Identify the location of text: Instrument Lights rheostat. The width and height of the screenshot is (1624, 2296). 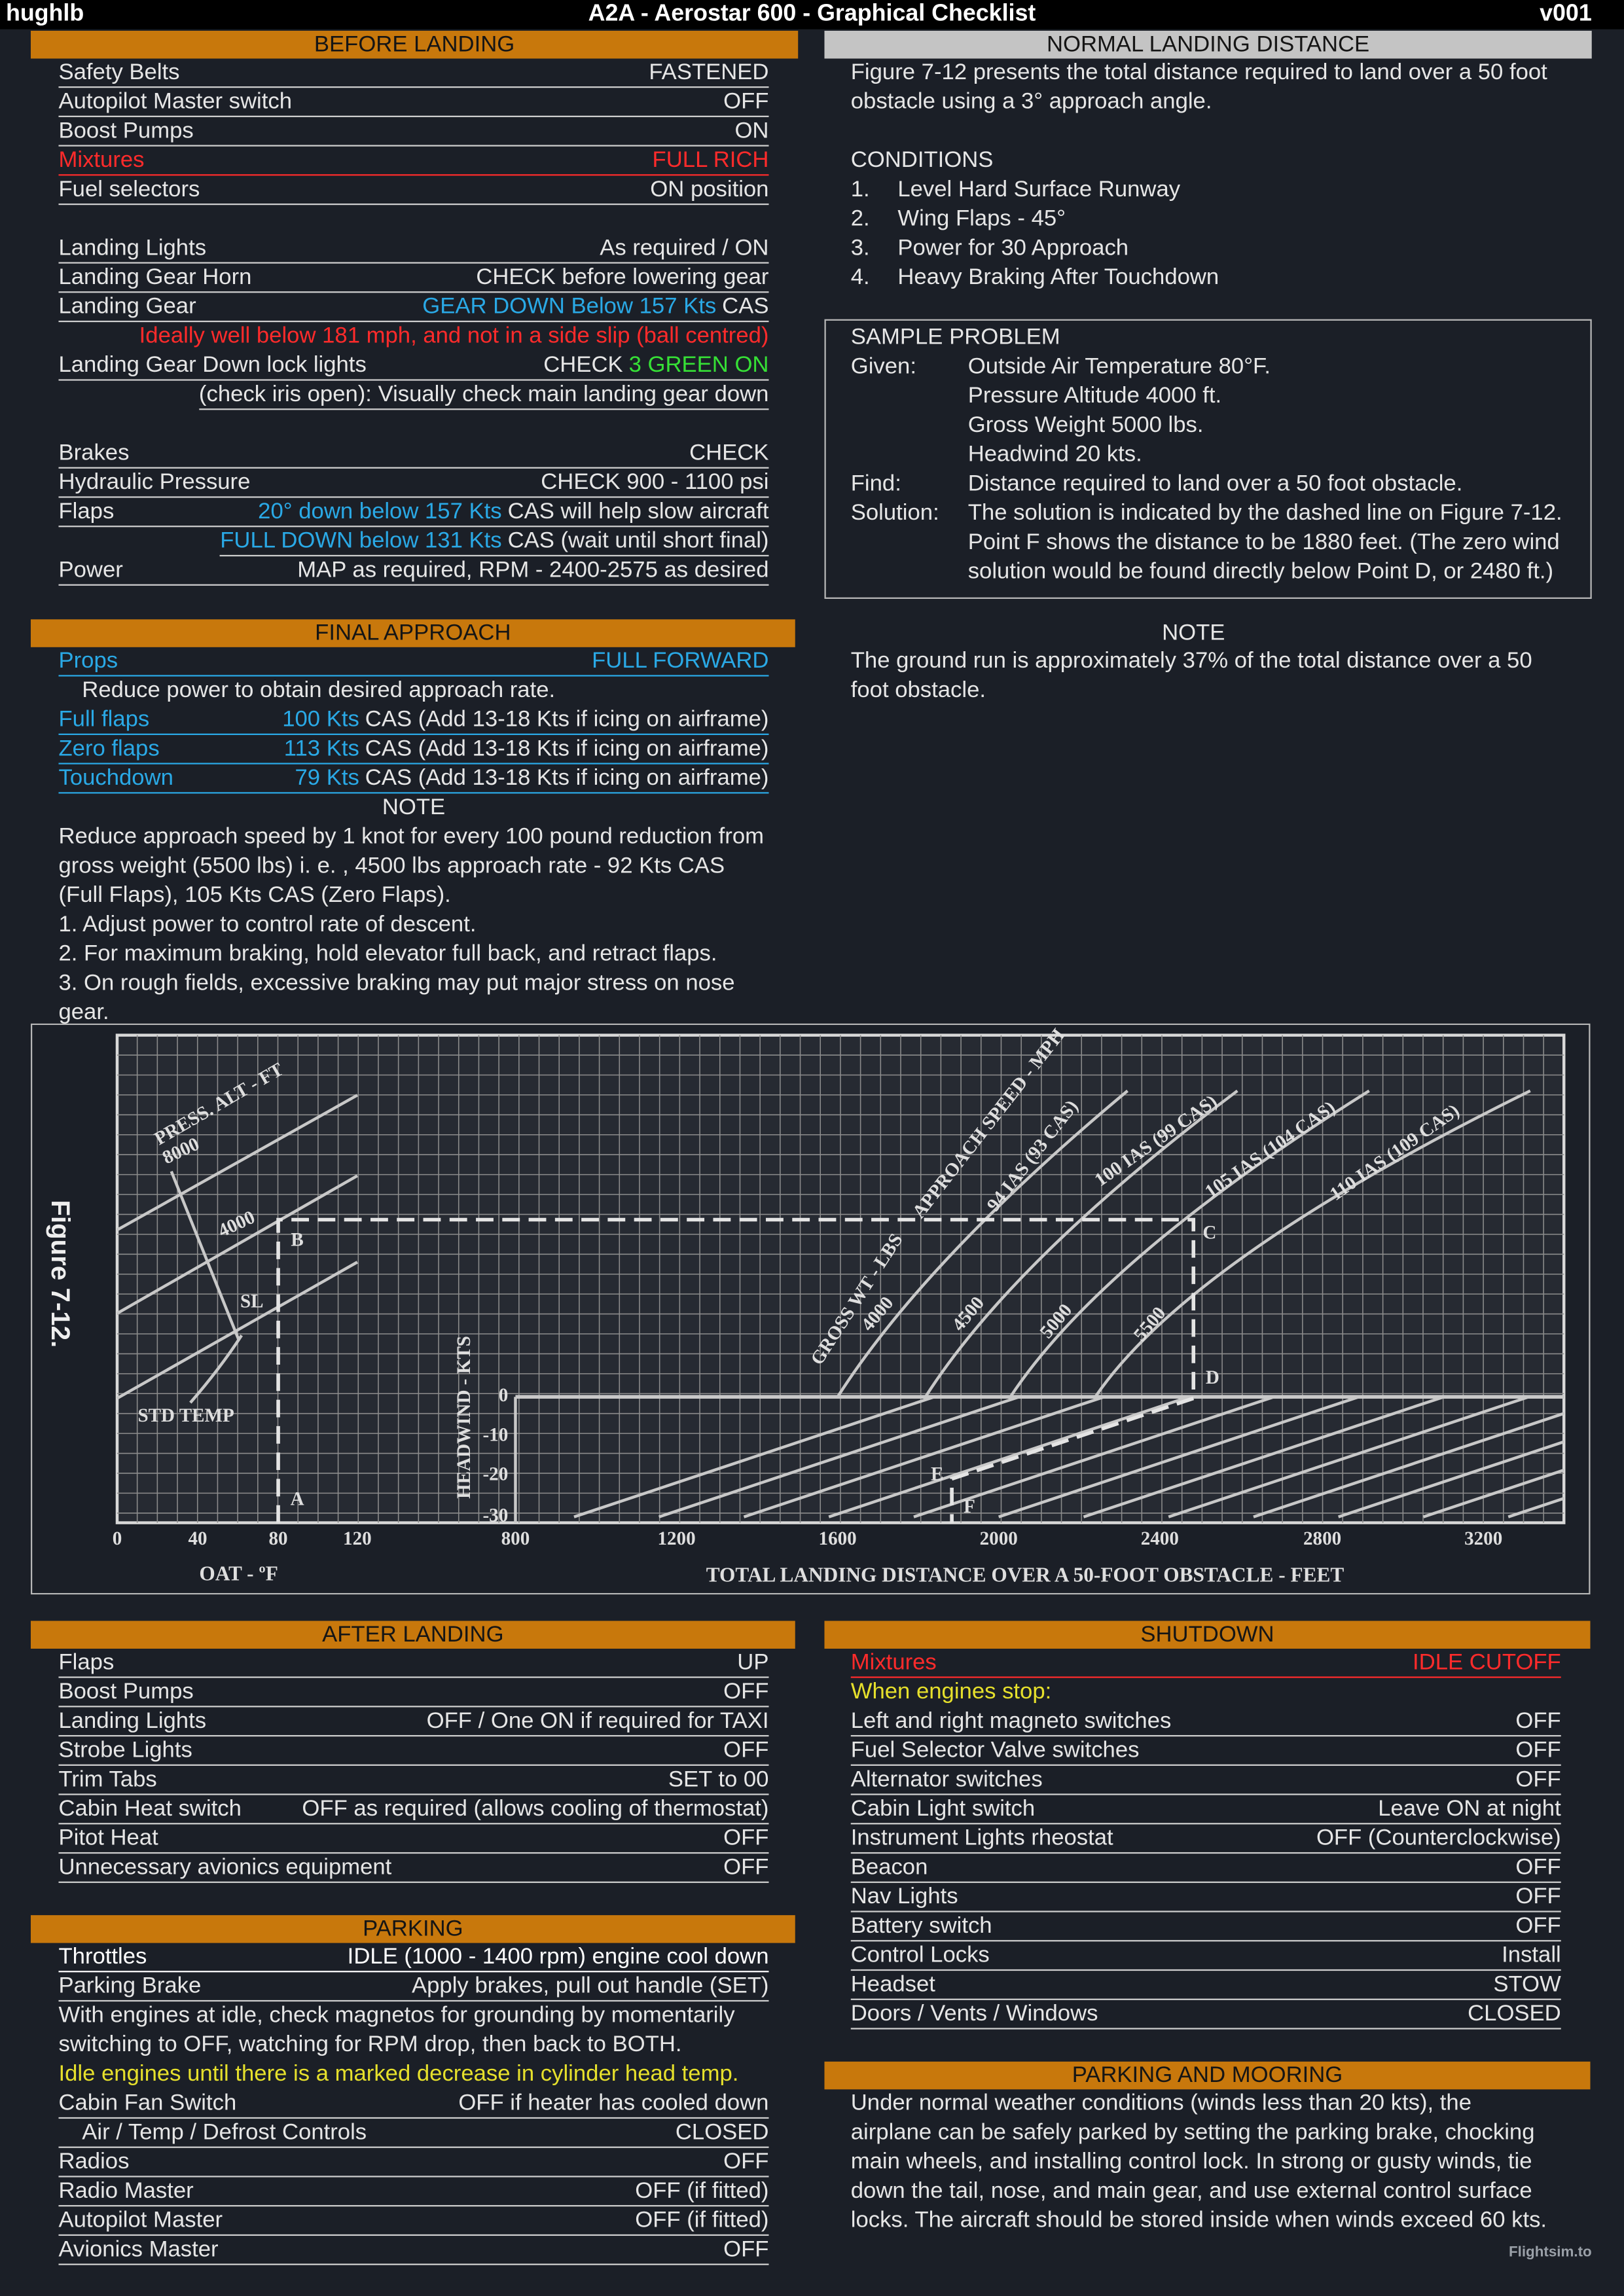
(982, 1838).